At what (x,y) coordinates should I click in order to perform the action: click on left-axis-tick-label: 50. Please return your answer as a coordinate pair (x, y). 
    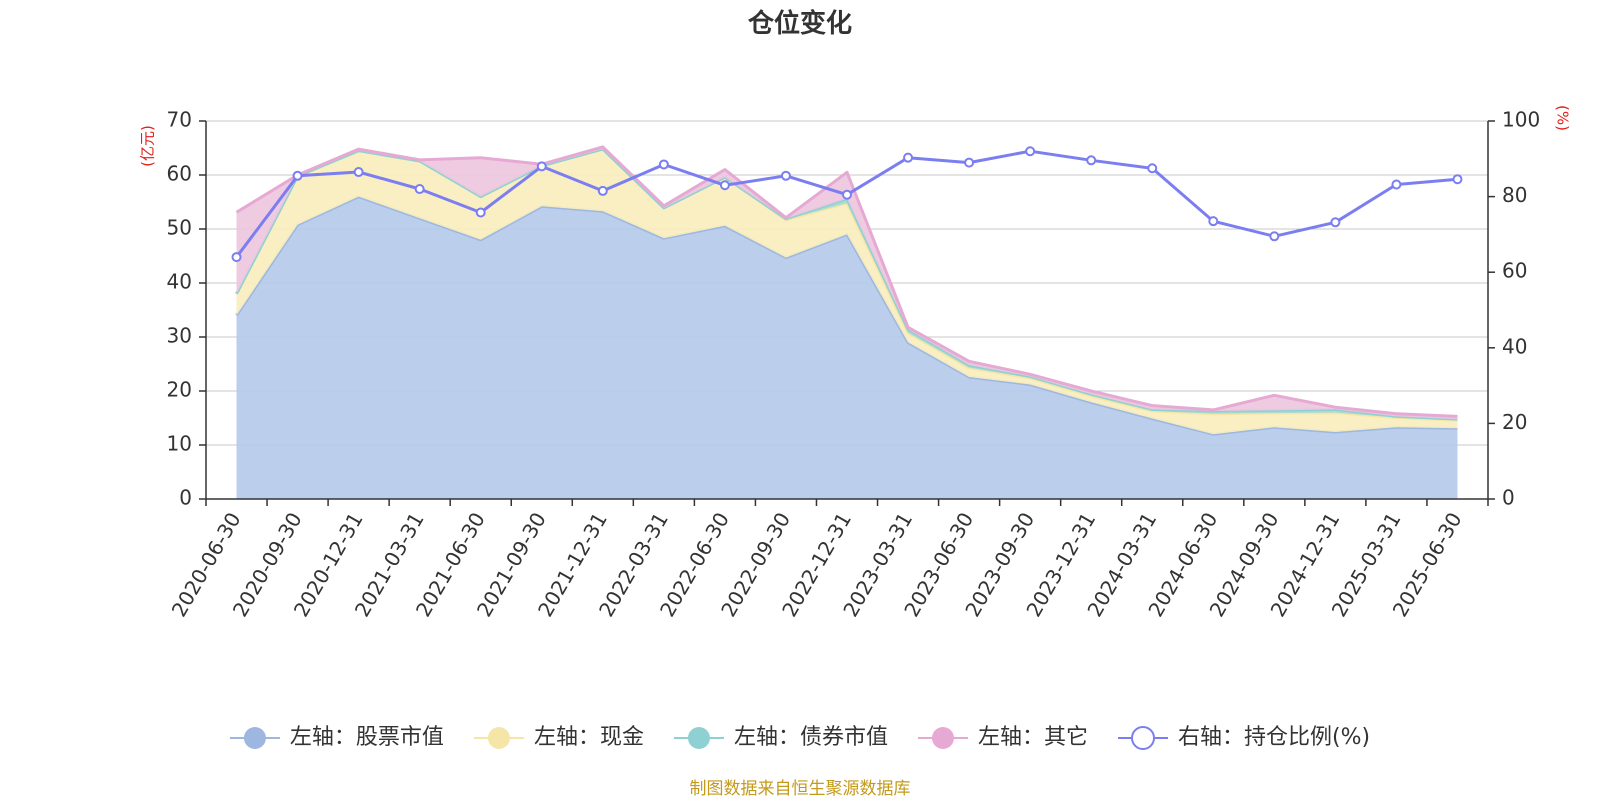
    Looking at the image, I should click on (179, 228).